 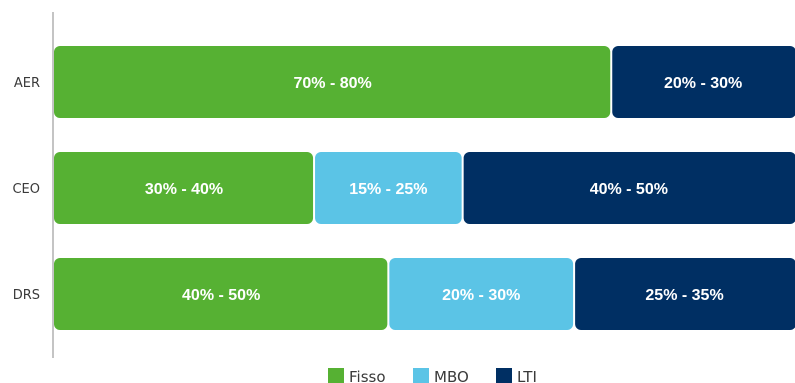 I want to click on data-label-drs-fisso: 40% - 50%, so click(x=221, y=295).